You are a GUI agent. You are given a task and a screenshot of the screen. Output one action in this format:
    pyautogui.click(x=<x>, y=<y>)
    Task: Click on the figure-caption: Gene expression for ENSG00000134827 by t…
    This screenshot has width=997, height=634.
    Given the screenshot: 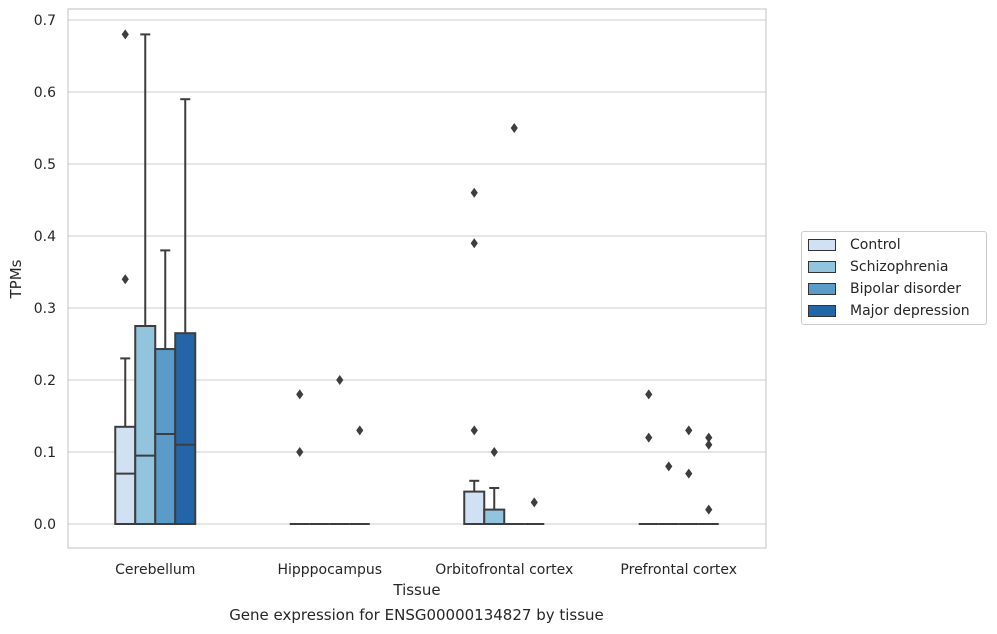 What is the action you would take?
    pyautogui.click(x=416, y=615)
    